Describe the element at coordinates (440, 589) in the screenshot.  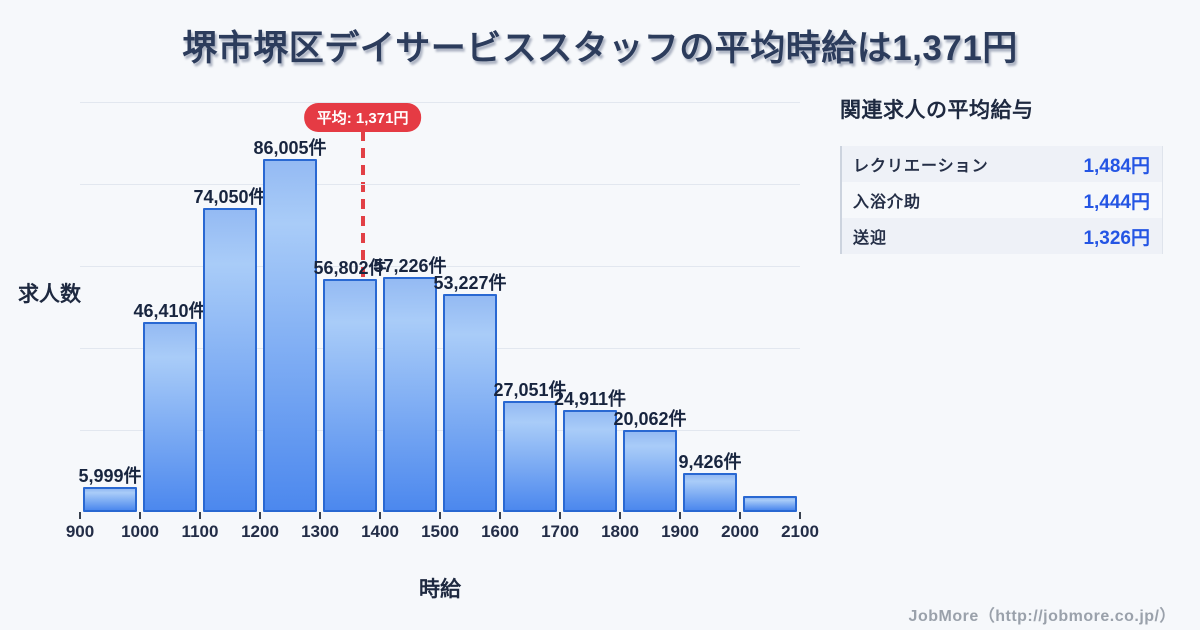
I see `x-axis-title: 時給` at that location.